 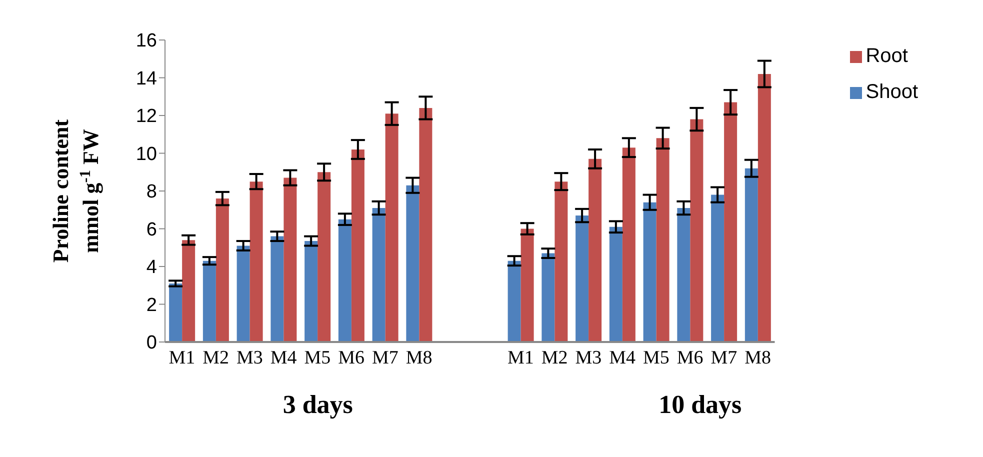 What do you see at coordinates (318, 405) in the screenshot?
I see `text: 3 days` at bounding box center [318, 405].